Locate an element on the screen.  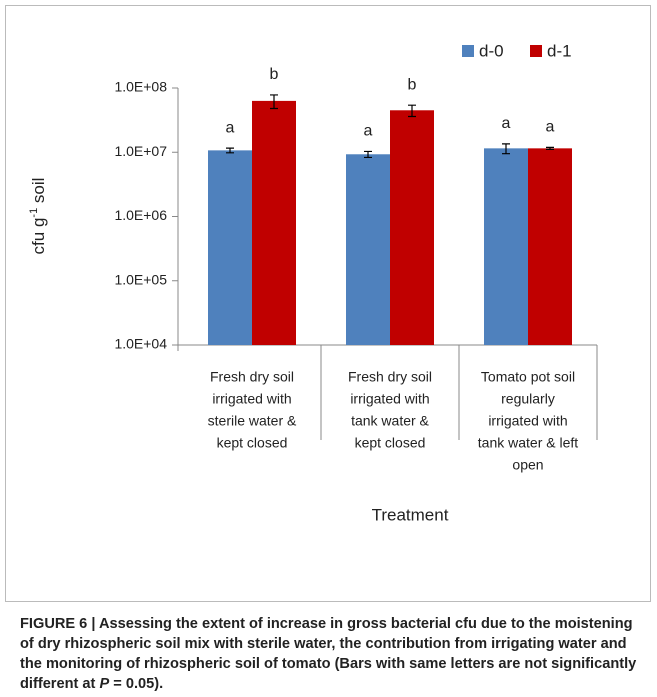
x-tick-label: tank water & left is located at coordinates (528, 443).